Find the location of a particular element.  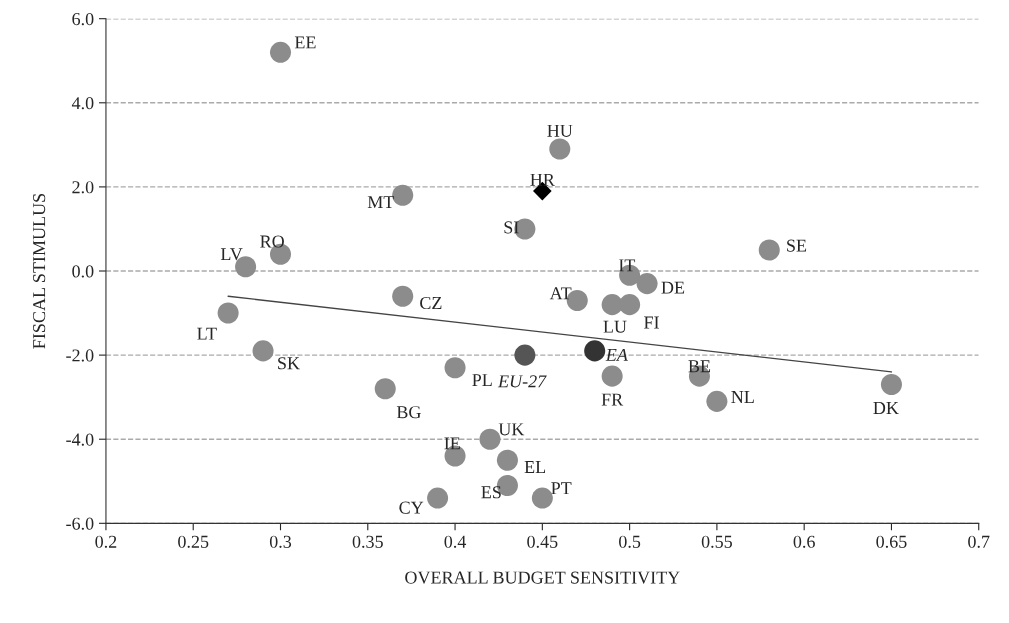

x-tick-label: 0.3 is located at coordinates (280, 541).